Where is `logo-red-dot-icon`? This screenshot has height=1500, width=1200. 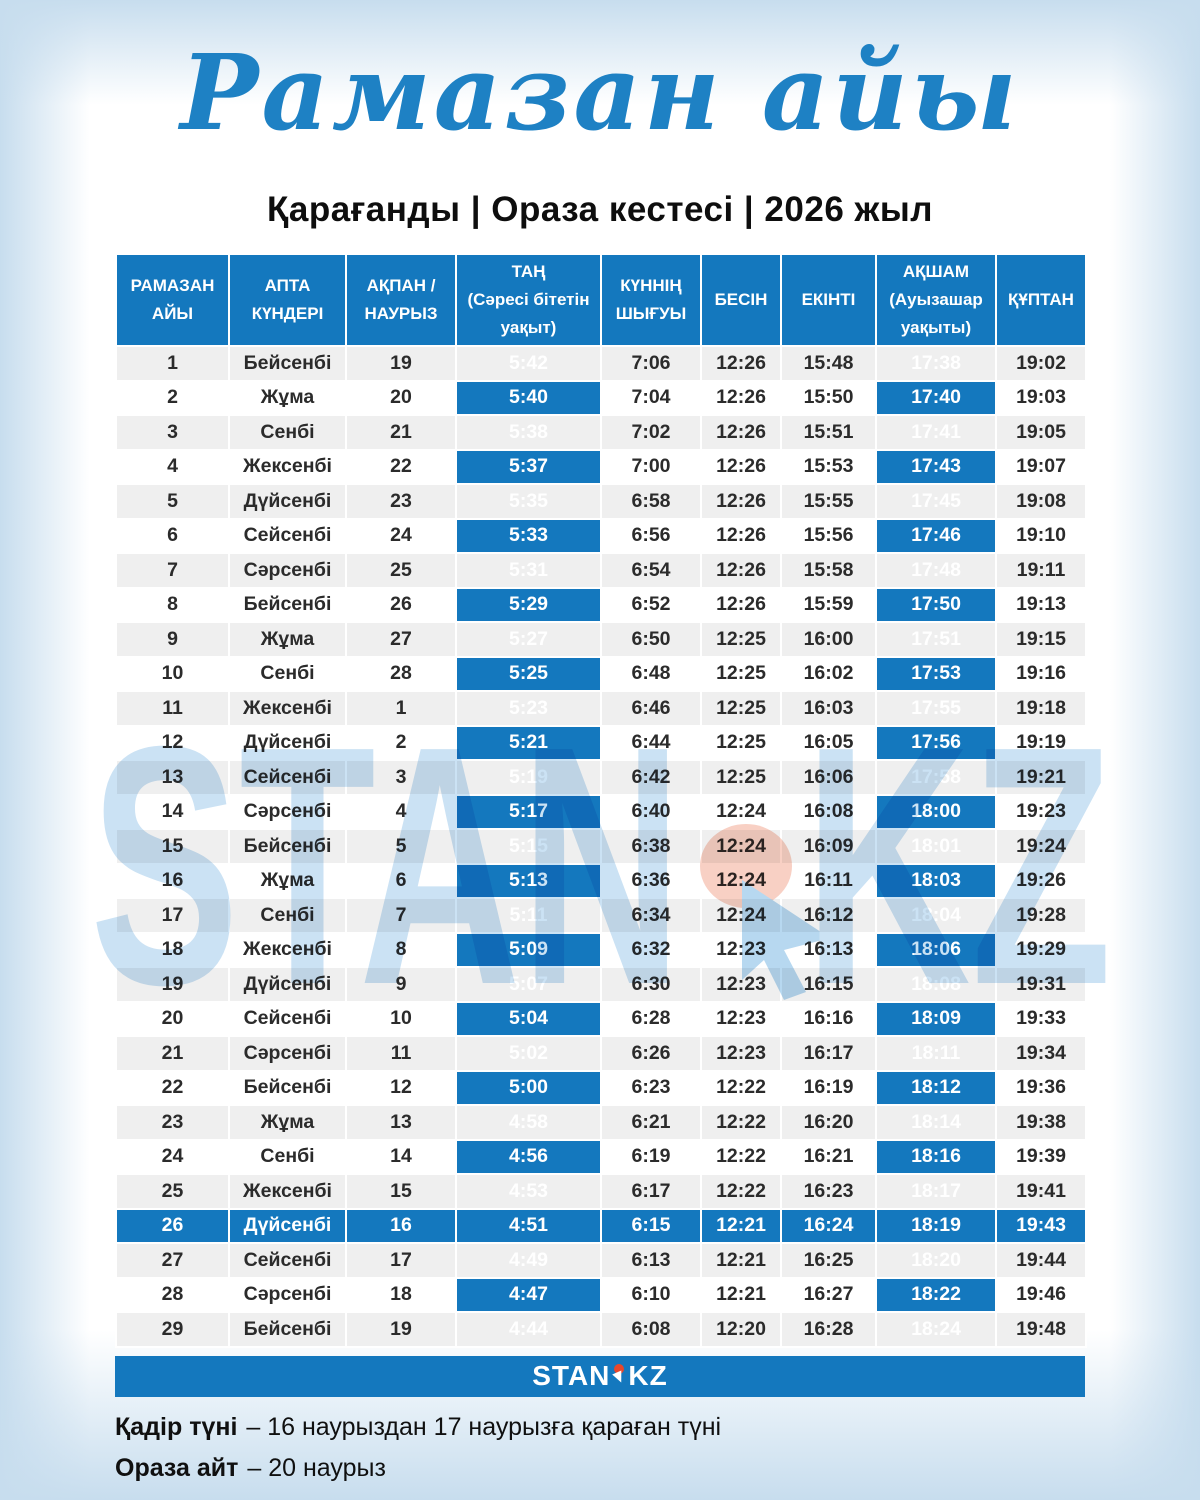 logo-red-dot-icon is located at coordinates (619, 1369).